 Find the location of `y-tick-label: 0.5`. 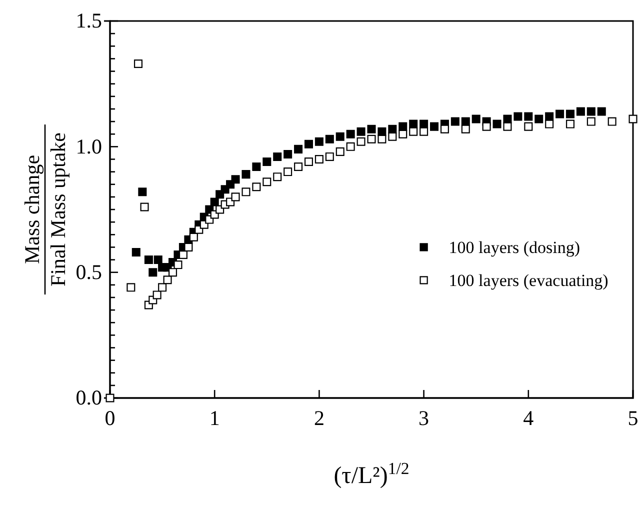

y-tick-label: 0.5 is located at coordinates (89, 272).